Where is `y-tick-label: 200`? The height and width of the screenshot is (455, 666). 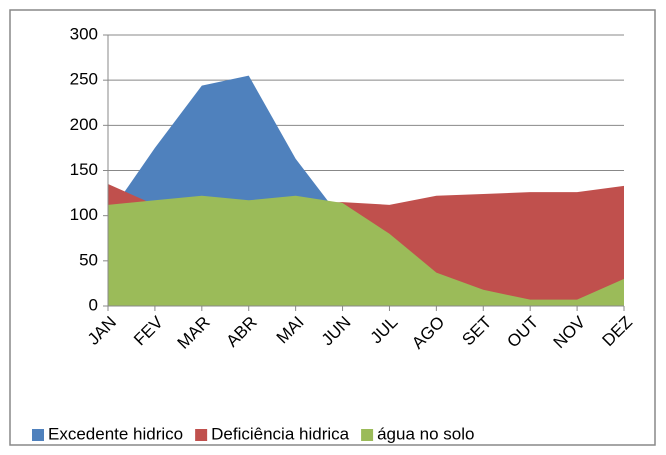
y-tick-label: 200 is located at coordinates (84, 124).